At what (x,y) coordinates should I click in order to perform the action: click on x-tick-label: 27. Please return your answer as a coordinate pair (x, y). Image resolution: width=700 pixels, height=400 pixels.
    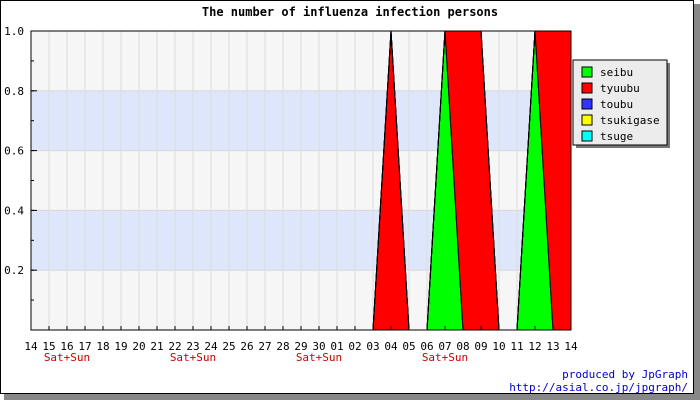
    Looking at the image, I should click on (264, 346).